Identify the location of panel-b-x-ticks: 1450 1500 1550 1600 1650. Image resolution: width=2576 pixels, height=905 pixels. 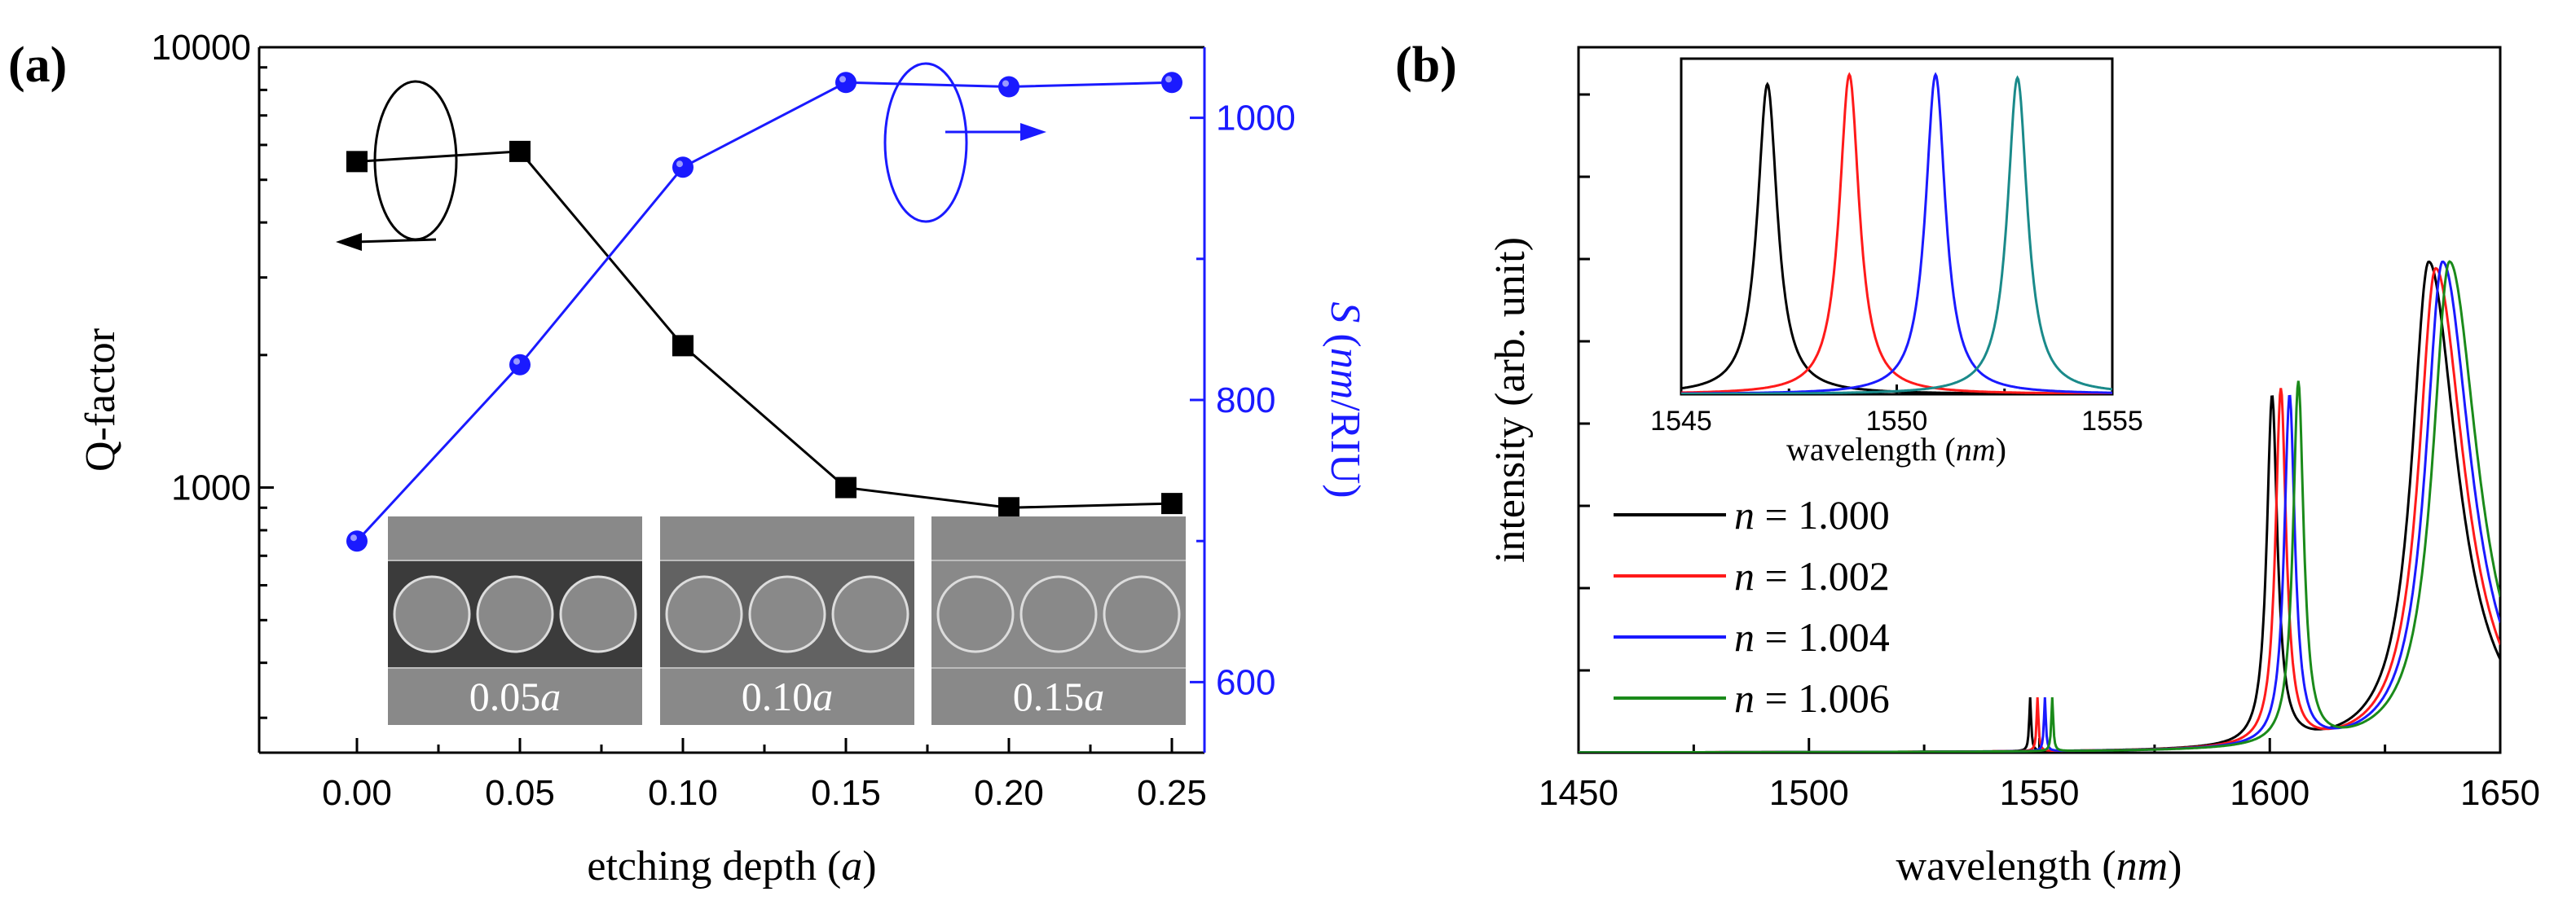
(2040, 776).